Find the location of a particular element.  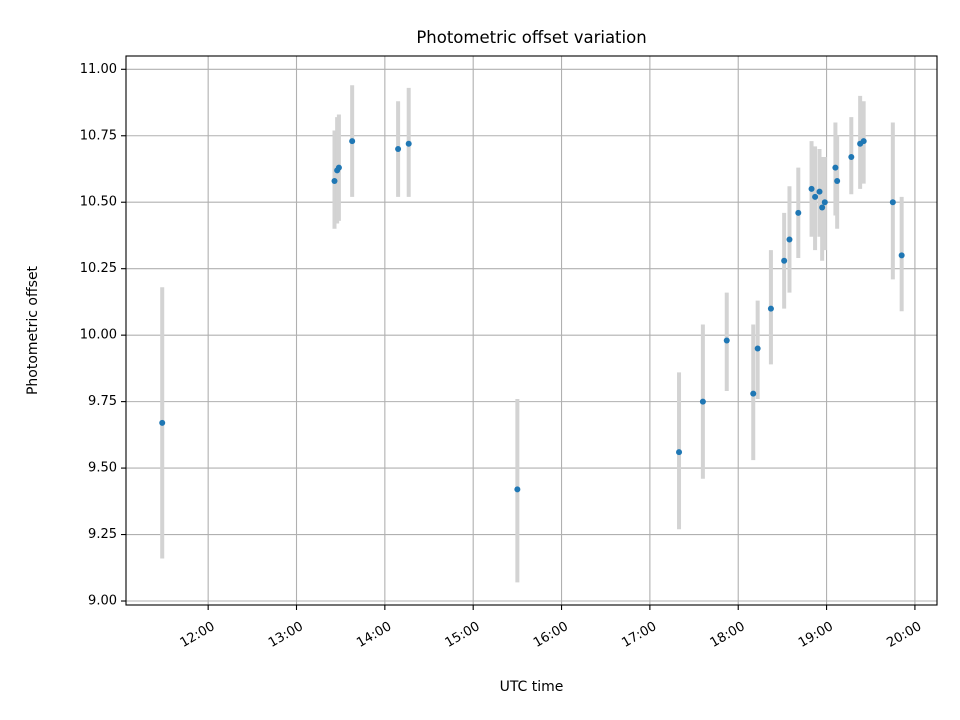

y-tick-label: 10.25 is located at coordinates (98, 268).